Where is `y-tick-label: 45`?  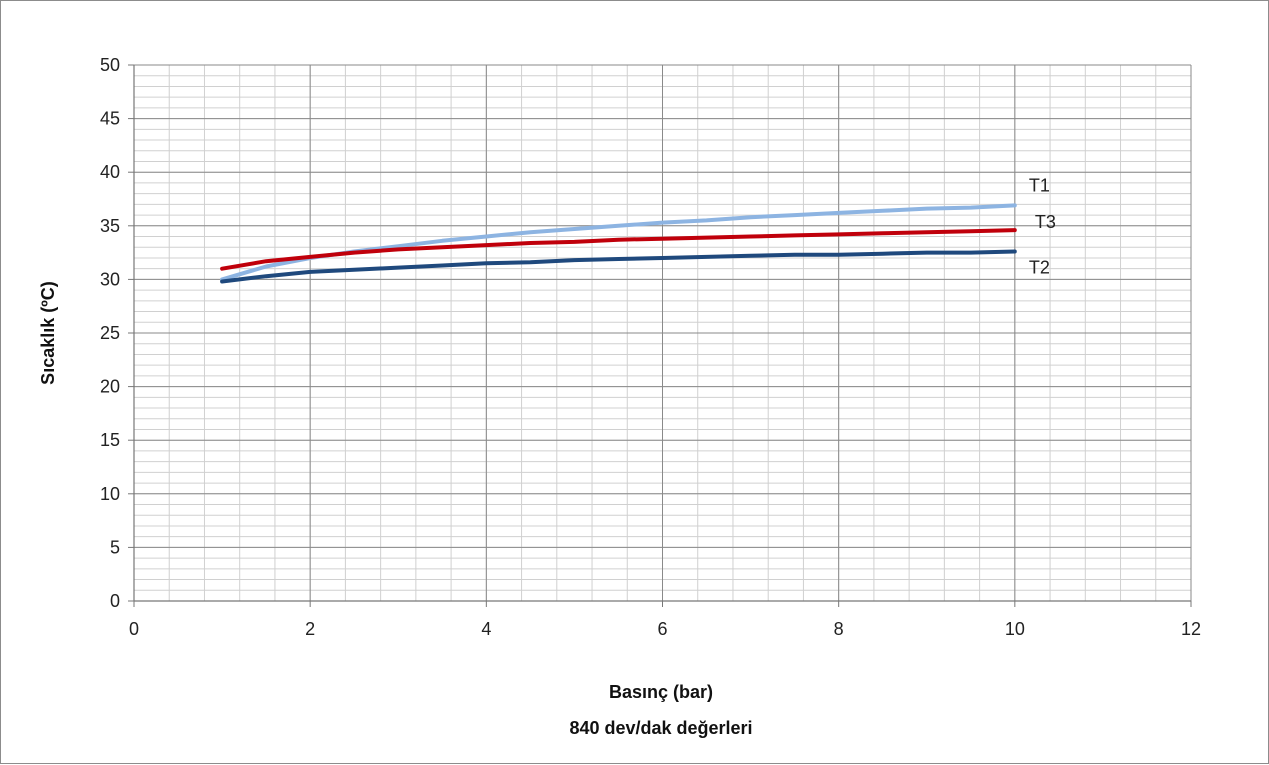
y-tick-label: 45 is located at coordinates (110, 119).